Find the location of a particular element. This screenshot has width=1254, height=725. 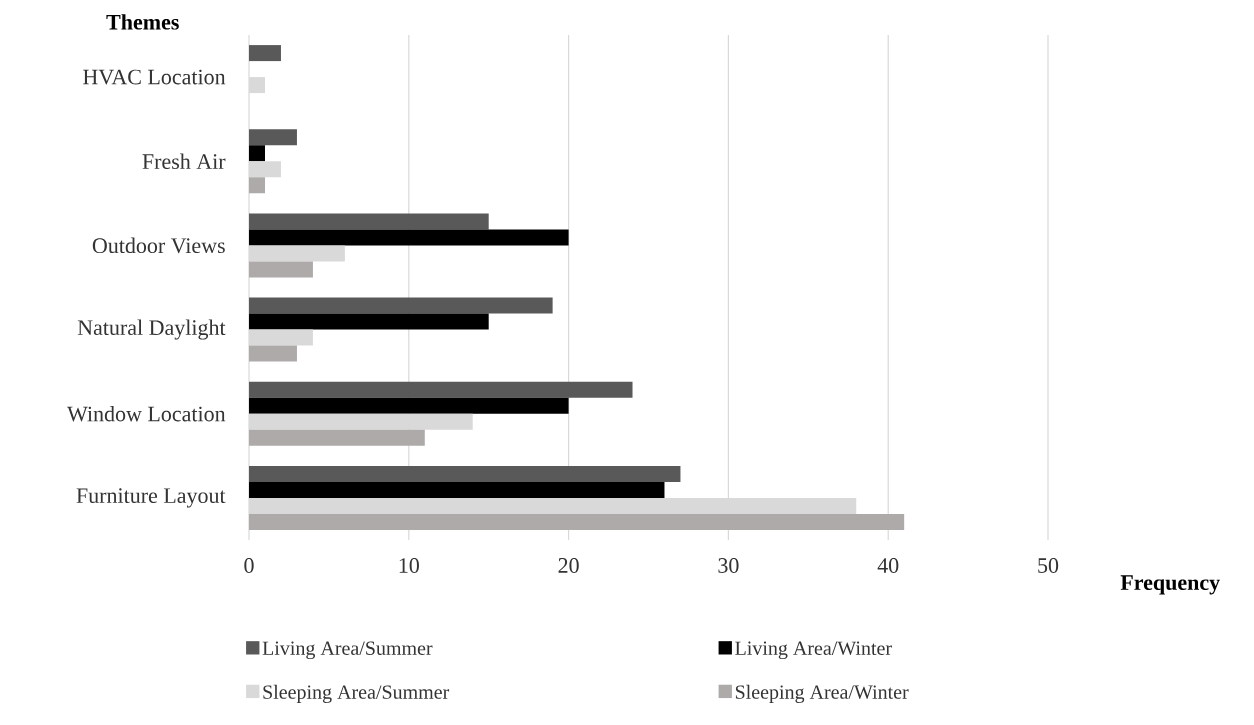

x-tick-label: 20 is located at coordinates (568, 565).